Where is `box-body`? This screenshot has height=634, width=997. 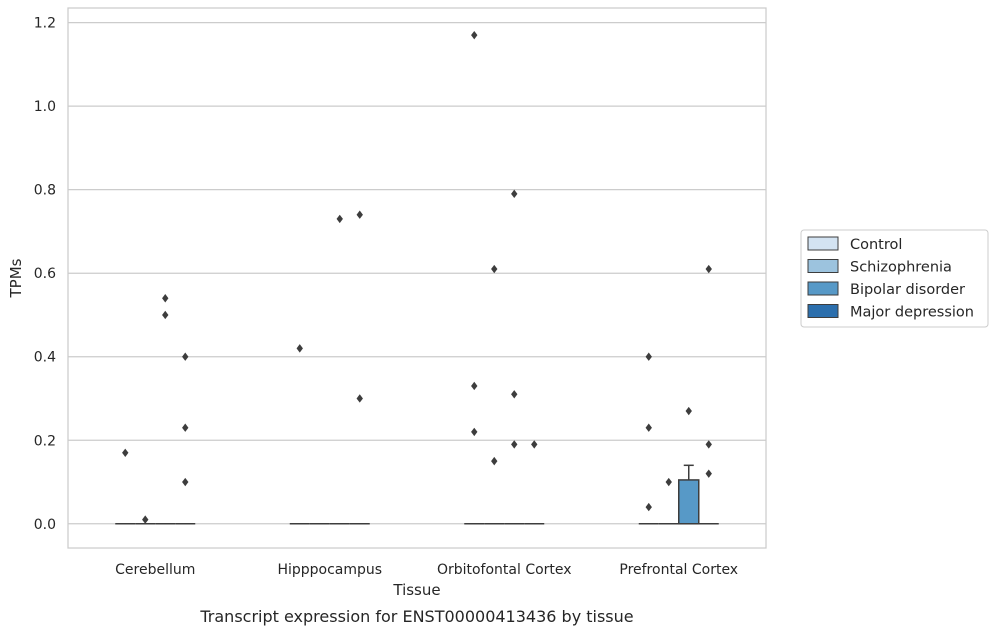
box-body is located at coordinates (689, 502).